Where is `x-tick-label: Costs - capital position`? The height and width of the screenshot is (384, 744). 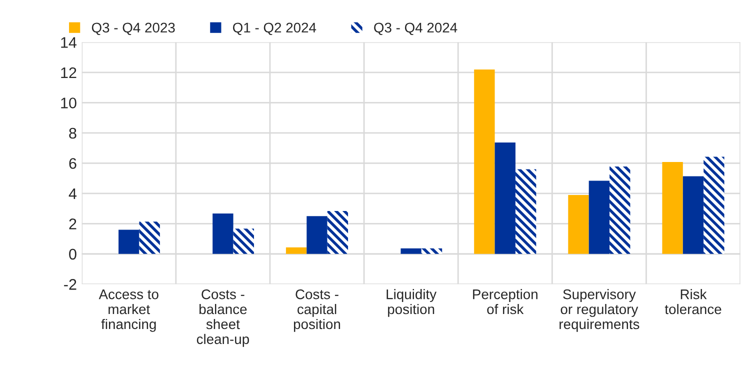 x-tick-label: Costs - capital position is located at coordinates (317, 310).